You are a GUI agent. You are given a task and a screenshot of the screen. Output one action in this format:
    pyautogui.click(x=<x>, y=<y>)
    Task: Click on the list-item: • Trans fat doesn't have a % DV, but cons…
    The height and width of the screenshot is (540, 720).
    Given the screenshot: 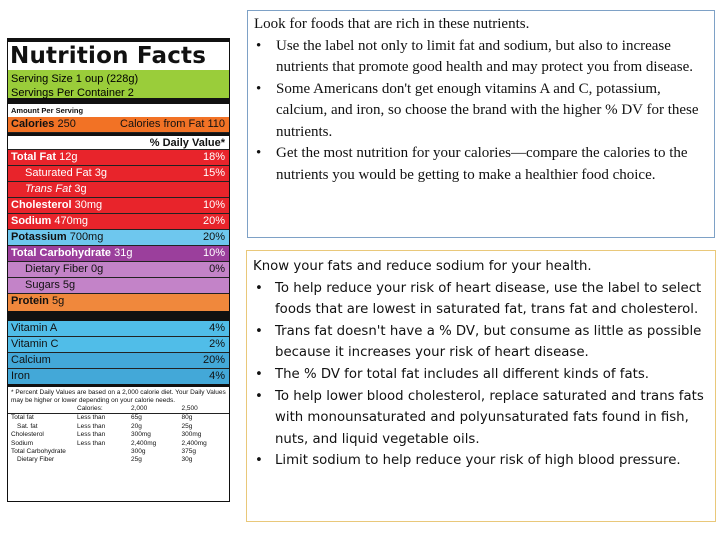 What is the action you would take?
    pyautogui.click(x=481, y=342)
    